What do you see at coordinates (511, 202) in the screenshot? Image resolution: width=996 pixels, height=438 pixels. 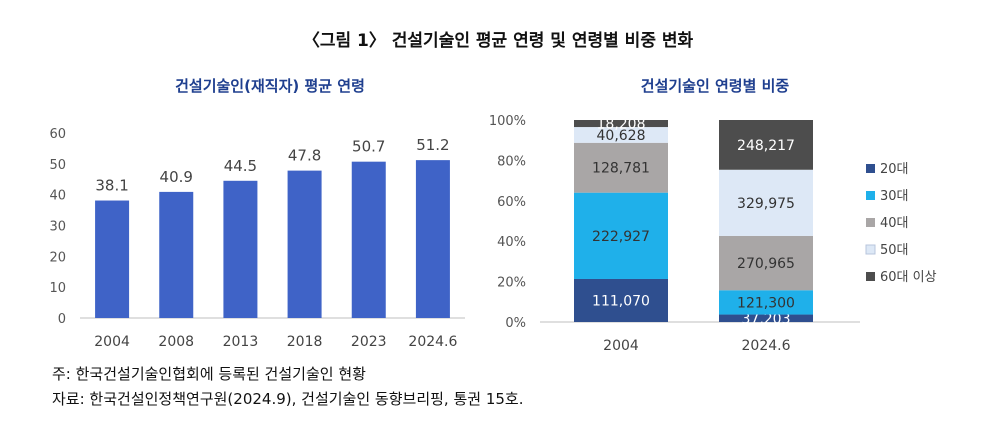 I see `y-tick-label-3: 60%` at bounding box center [511, 202].